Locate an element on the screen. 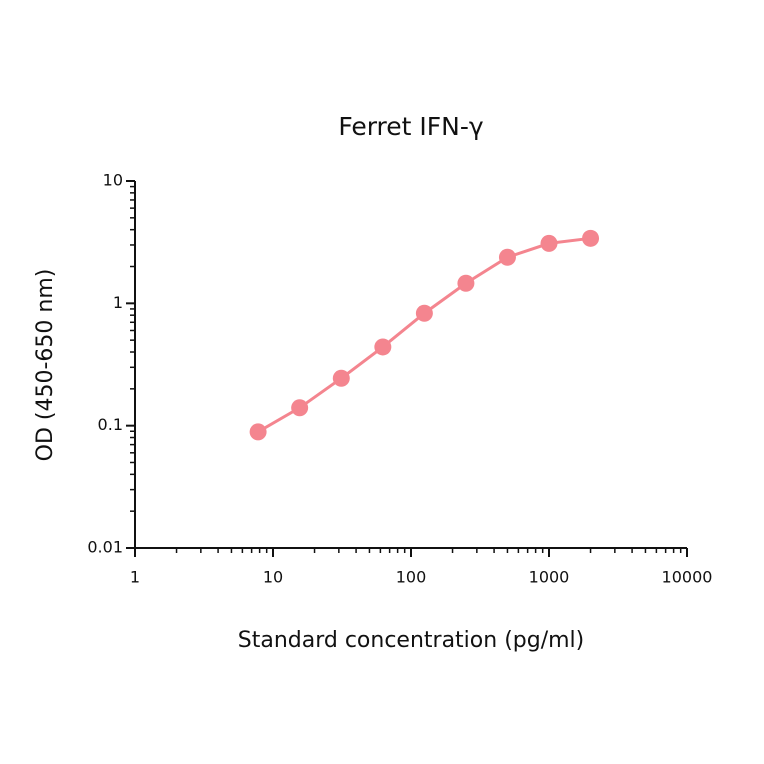 This screenshot has width=764, height=764. x-tick-label: 1000 is located at coordinates (549, 577).